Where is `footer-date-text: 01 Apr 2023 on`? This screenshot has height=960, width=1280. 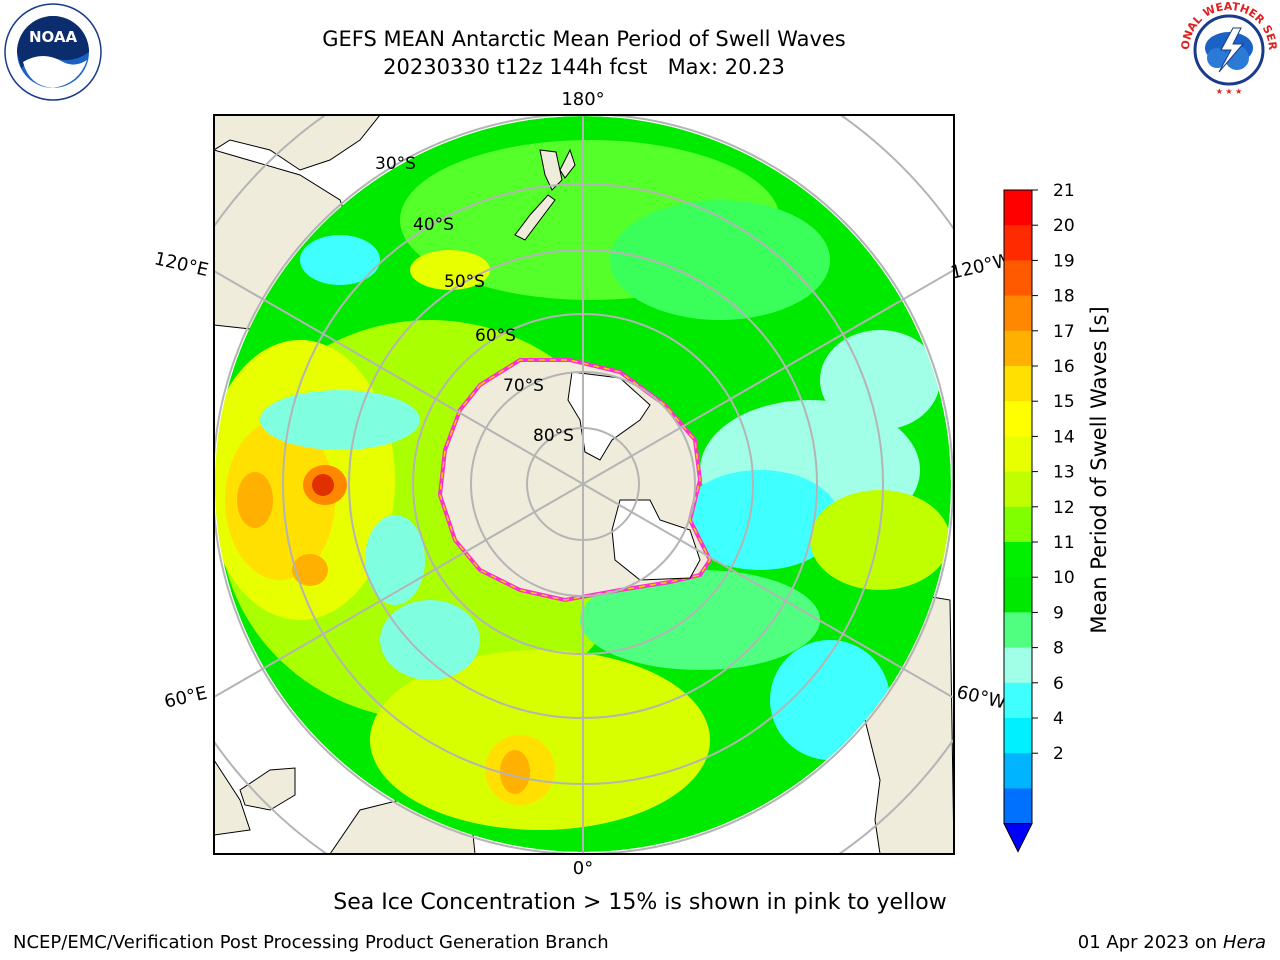
footer-date-text: 01 Apr 2023 on is located at coordinates (1147, 942).